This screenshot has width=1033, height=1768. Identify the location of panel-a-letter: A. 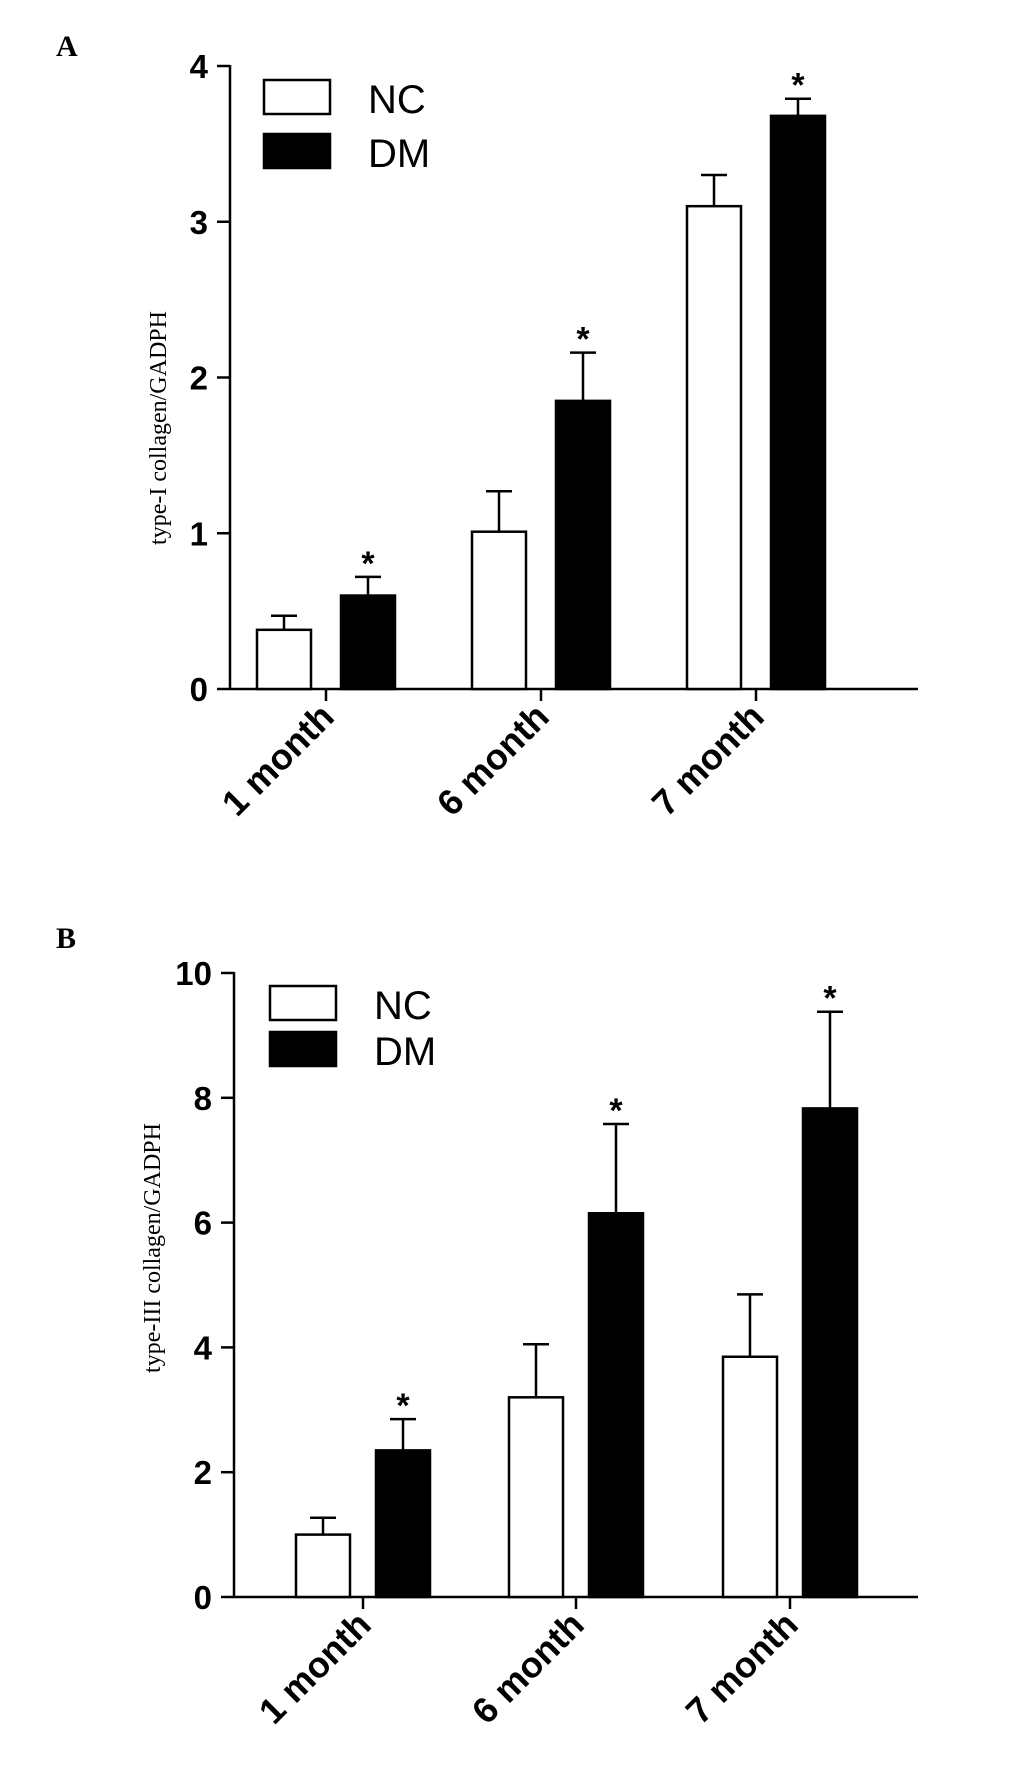
(67, 46).